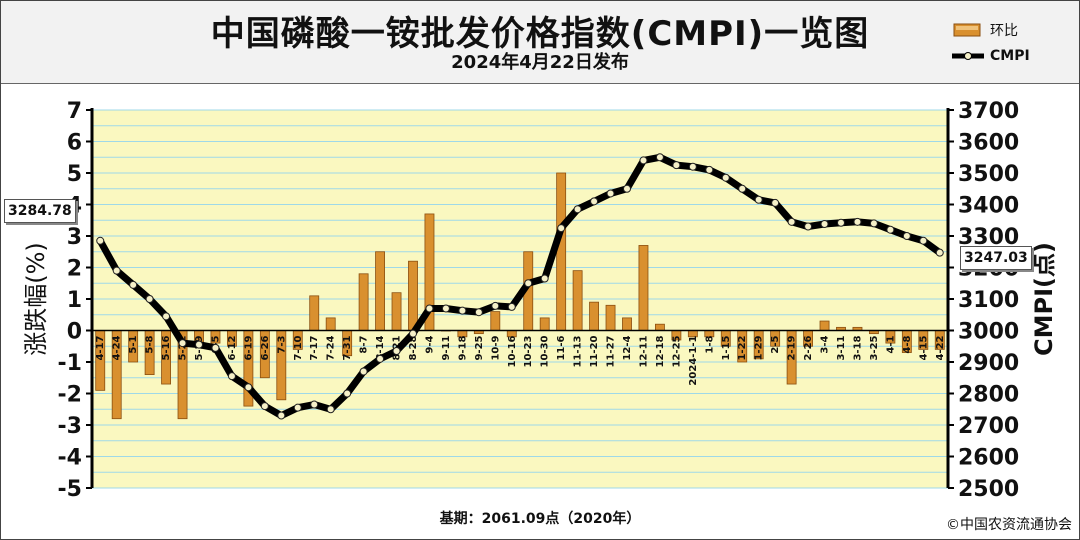 Image resolution: width=1080 pixels, height=540 pixels. Describe the element at coordinates (74, 269) in the screenshot. I see `left-axis-tick-label: 2` at that location.